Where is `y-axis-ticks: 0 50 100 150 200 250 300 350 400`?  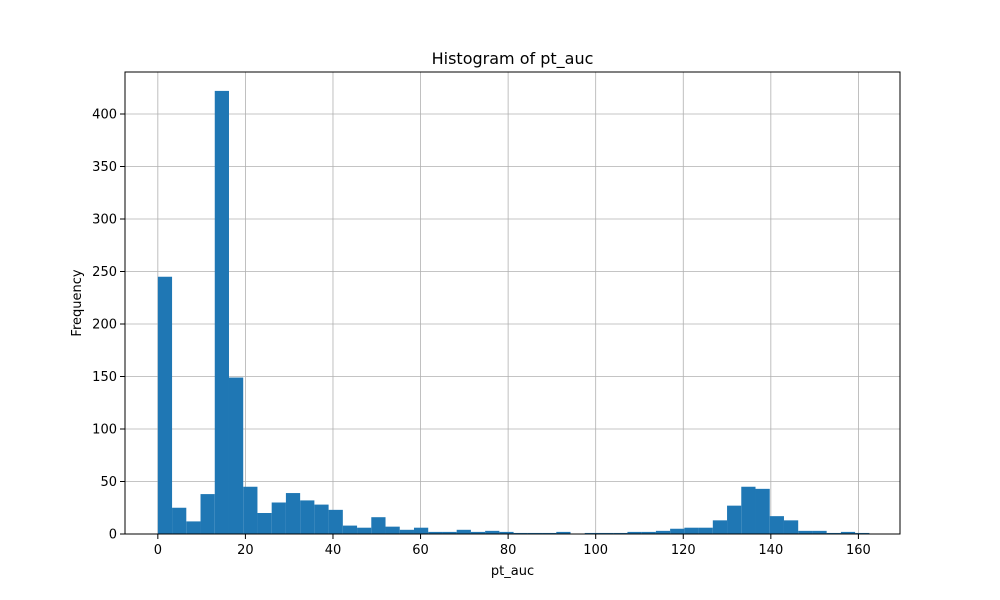
y-axis-ticks: 0 50 100 150 200 250 300 350 400 is located at coordinates (108, 325).